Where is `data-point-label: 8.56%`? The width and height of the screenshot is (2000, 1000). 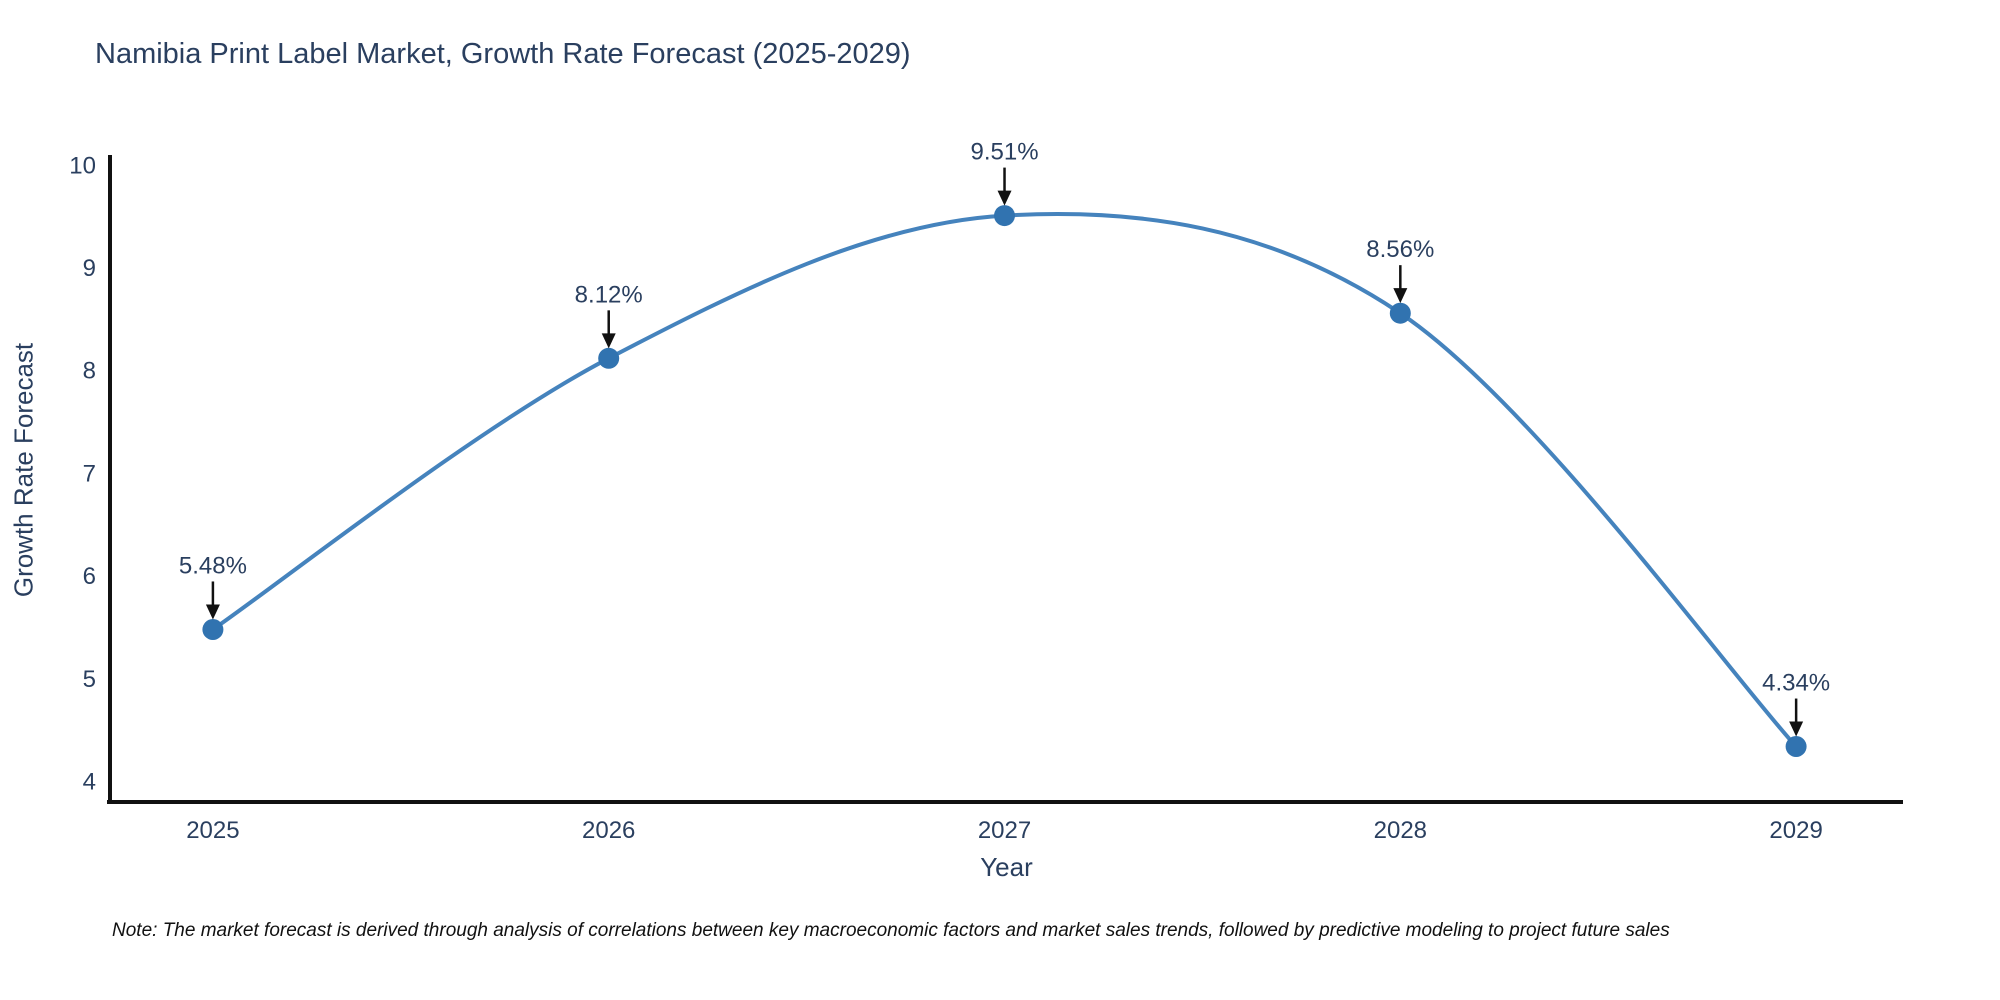 data-point-label: 8.56% is located at coordinates (1400, 249).